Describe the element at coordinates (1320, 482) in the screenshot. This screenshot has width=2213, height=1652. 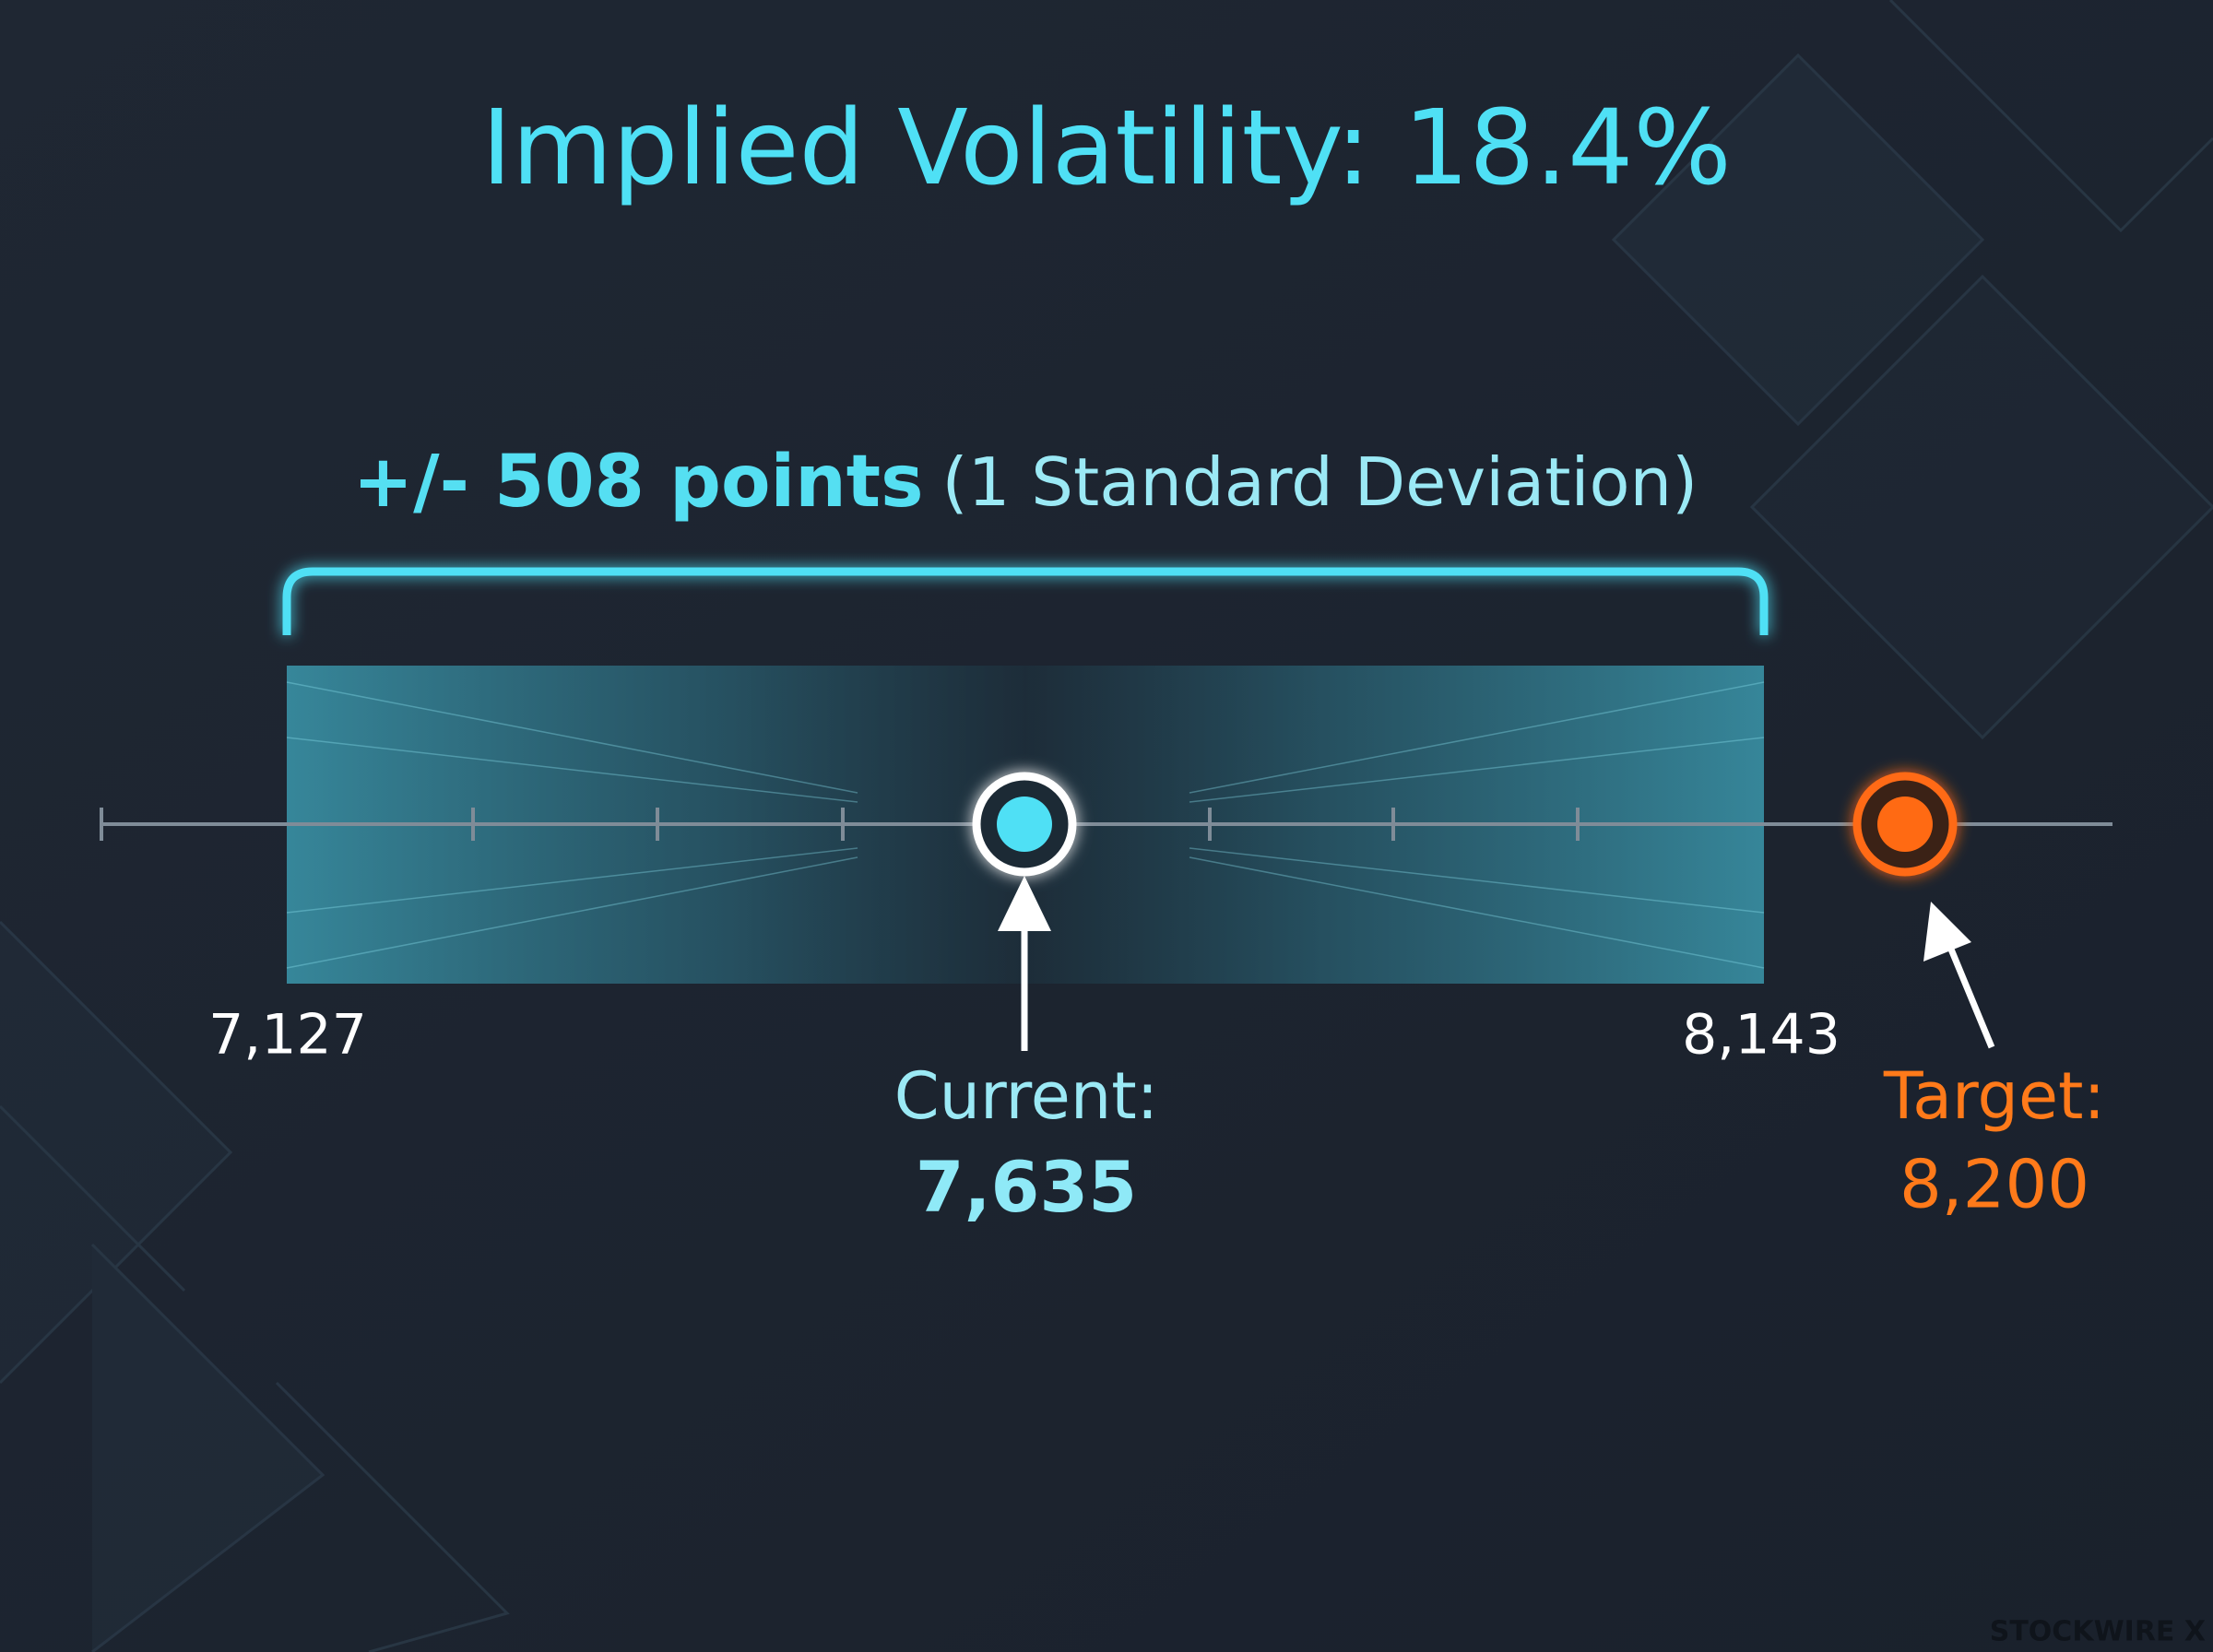
I see `range-note: (1 Standard Deviation)` at that location.